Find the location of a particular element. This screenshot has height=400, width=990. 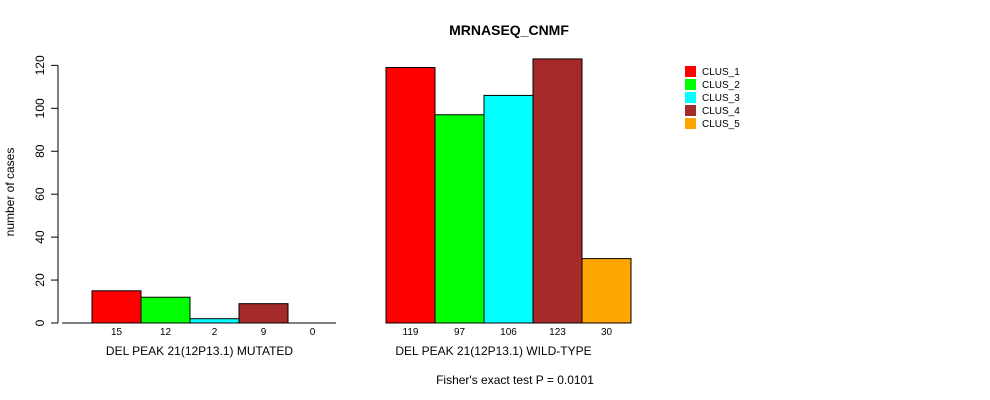

legend: CLUS_1 CLUS_2 CLUS_3 CLUS_4 CLUS_5 is located at coordinates (712, 98).